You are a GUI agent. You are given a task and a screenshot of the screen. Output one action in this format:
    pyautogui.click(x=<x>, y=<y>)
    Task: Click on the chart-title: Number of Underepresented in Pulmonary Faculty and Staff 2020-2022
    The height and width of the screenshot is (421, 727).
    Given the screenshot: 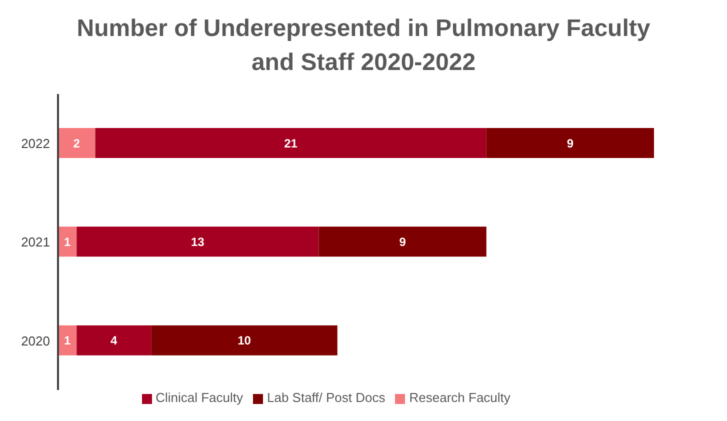 What is the action you would take?
    pyautogui.click(x=364, y=46)
    